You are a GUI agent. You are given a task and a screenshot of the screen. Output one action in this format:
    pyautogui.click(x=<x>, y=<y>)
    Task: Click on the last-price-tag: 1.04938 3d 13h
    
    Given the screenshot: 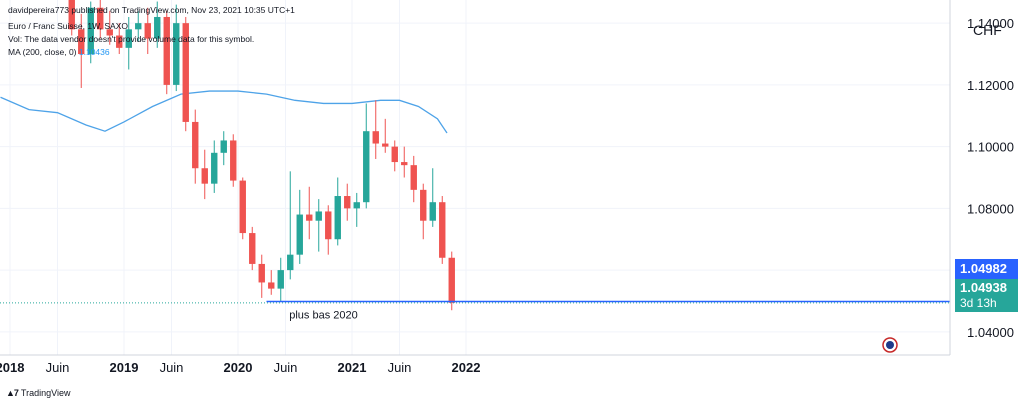 What is the action you would take?
    pyautogui.click(x=986, y=295)
    